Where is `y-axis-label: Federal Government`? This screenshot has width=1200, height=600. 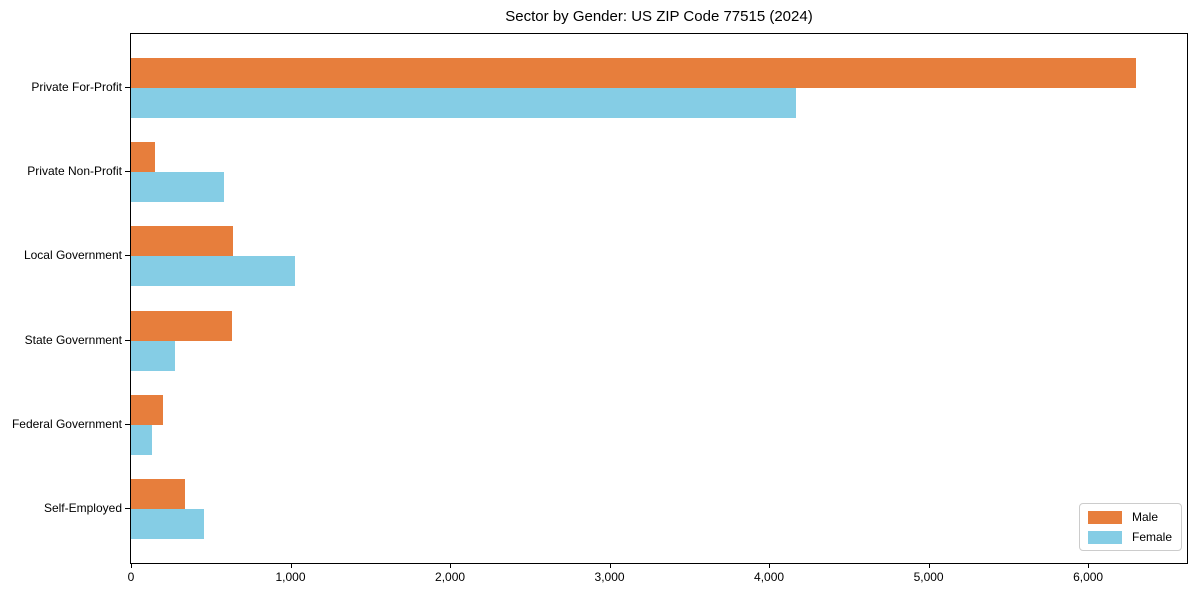
y-axis-label: Federal Government is located at coordinates (66, 423).